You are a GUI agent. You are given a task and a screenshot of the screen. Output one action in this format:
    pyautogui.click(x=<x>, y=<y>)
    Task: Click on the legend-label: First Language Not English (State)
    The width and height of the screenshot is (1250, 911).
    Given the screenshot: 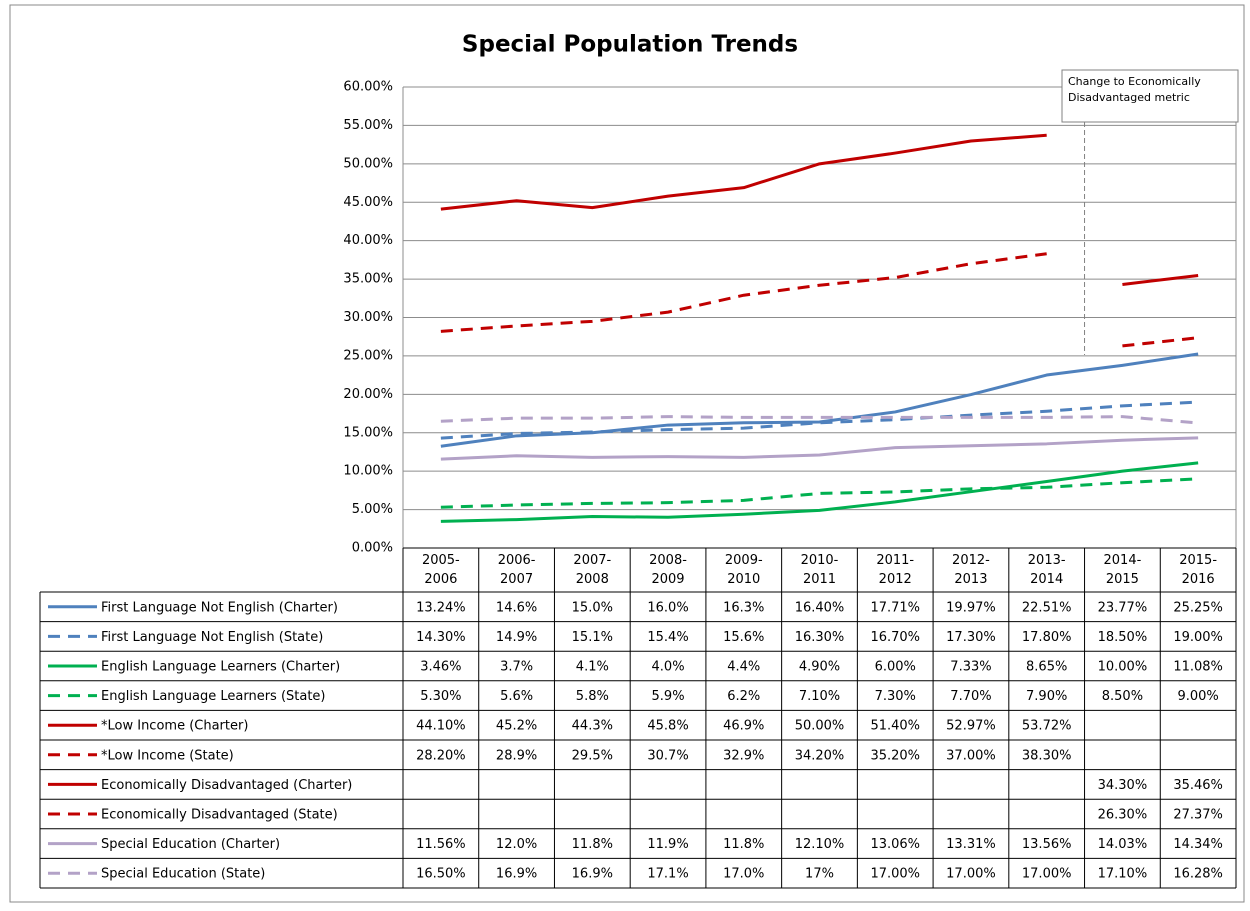 What is the action you would take?
    pyautogui.click(x=212, y=637)
    